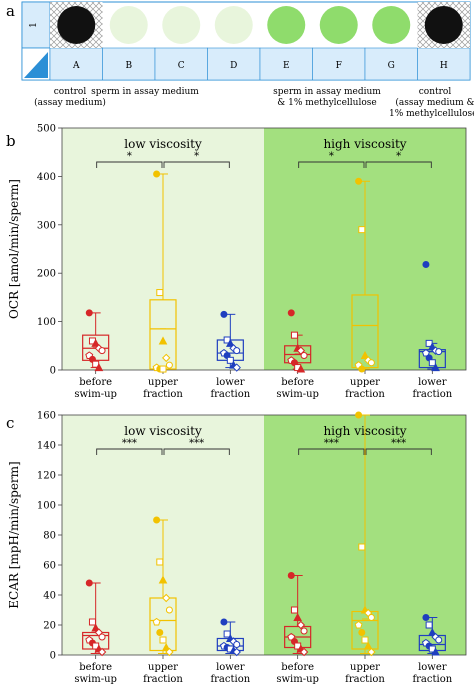 The width and height of the screenshot is (474, 689). I want to click on well-caption: 1% methylcellulose), so click(431, 113).